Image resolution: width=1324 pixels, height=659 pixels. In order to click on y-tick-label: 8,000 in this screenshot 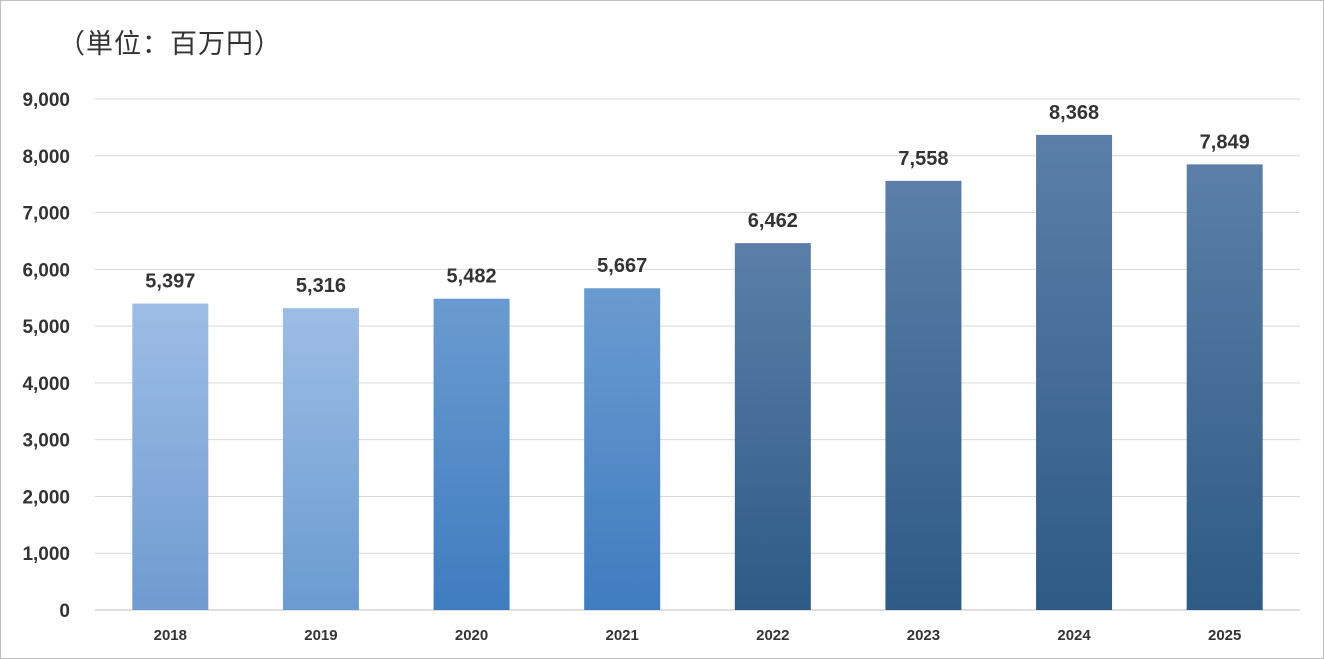, I will do `click(46, 157)`.